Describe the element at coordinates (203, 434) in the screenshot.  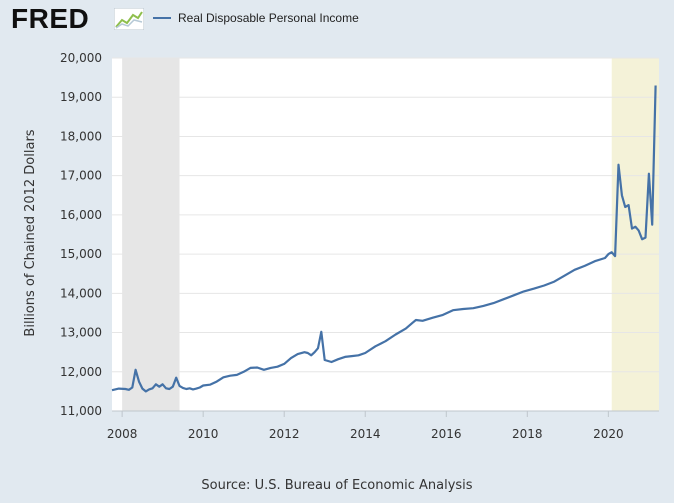
I see `x-tick-label: 2010` at that location.